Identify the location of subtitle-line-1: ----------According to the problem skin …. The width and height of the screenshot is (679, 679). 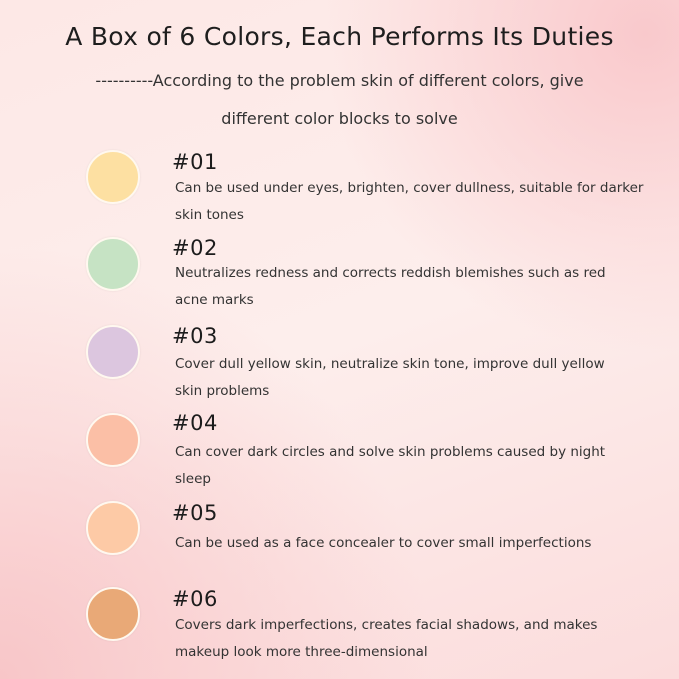
(339, 80).